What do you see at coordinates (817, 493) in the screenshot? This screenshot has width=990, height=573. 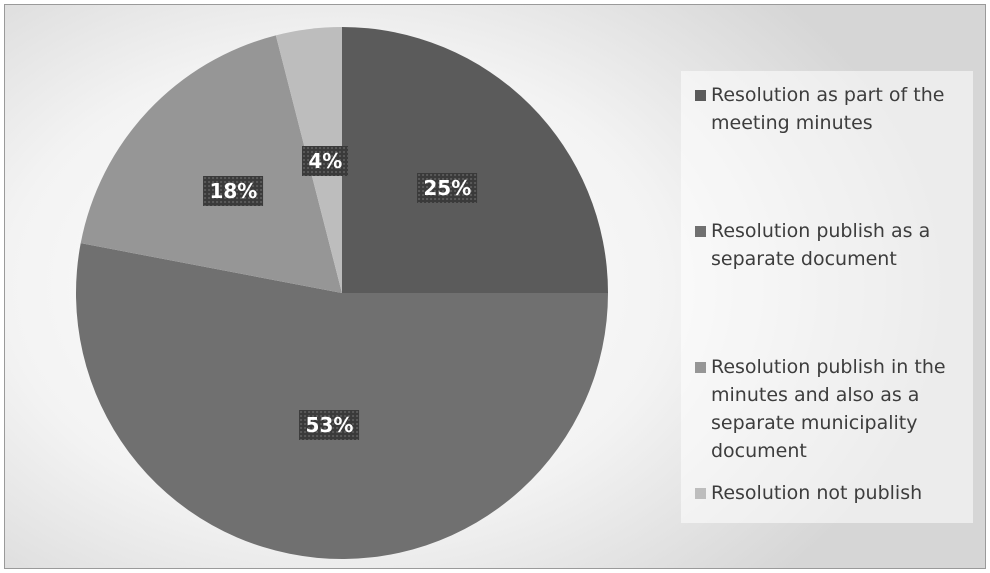 I see `legend-label: Resolution not publish` at bounding box center [817, 493].